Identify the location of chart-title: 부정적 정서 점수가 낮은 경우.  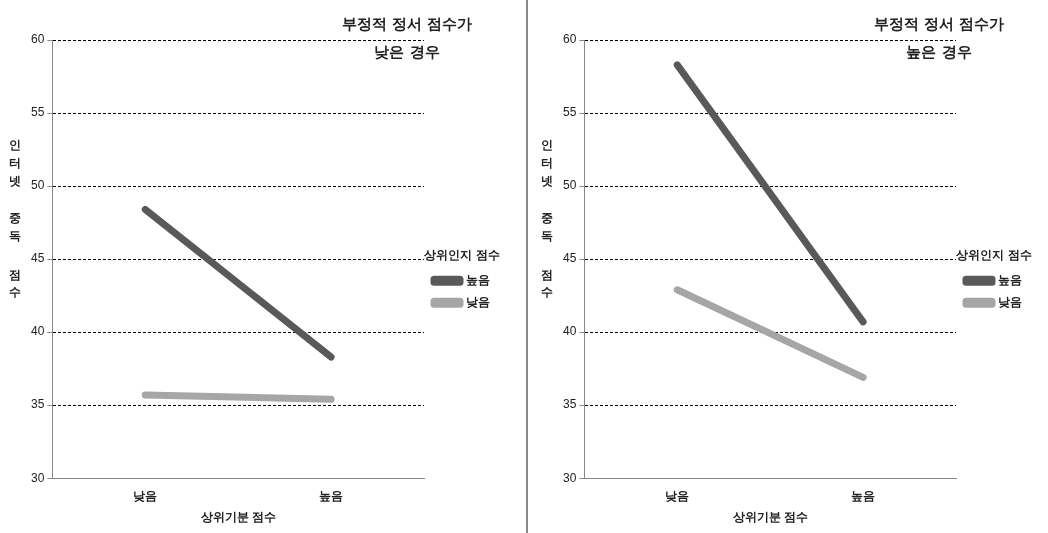
(407, 38).